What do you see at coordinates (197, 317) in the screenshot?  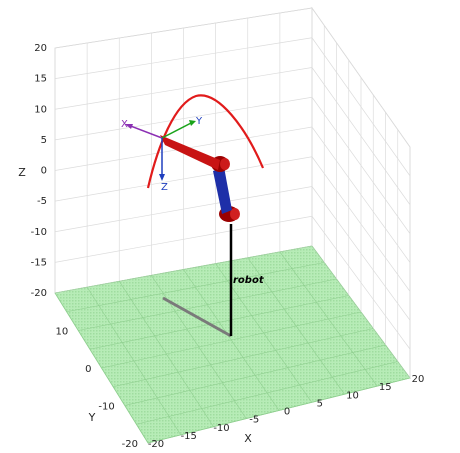 I see `base-shadow` at bounding box center [197, 317].